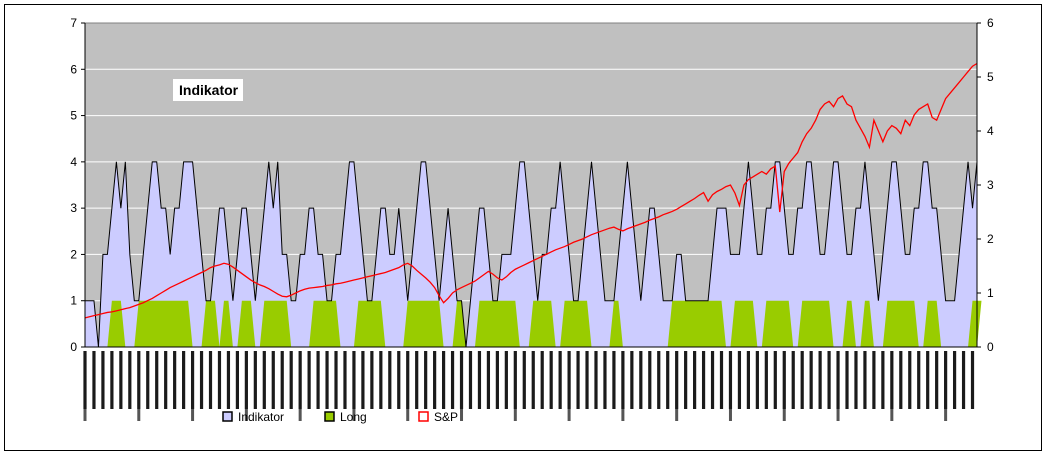 This screenshot has width=1048, height=455. I want to click on left-tick-label: 6, so click(73, 69).